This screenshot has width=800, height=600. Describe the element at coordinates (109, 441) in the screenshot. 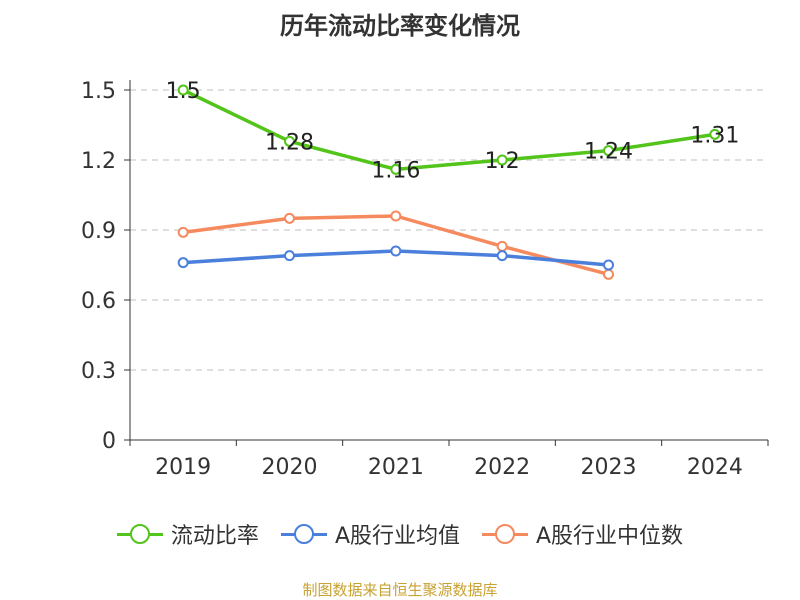

I see `y-tick-label: 0` at that location.